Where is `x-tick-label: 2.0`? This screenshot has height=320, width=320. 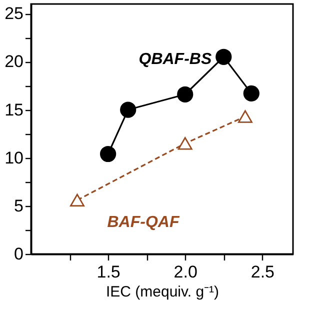
x-tick-label: 2.0 is located at coordinates (186, 272).